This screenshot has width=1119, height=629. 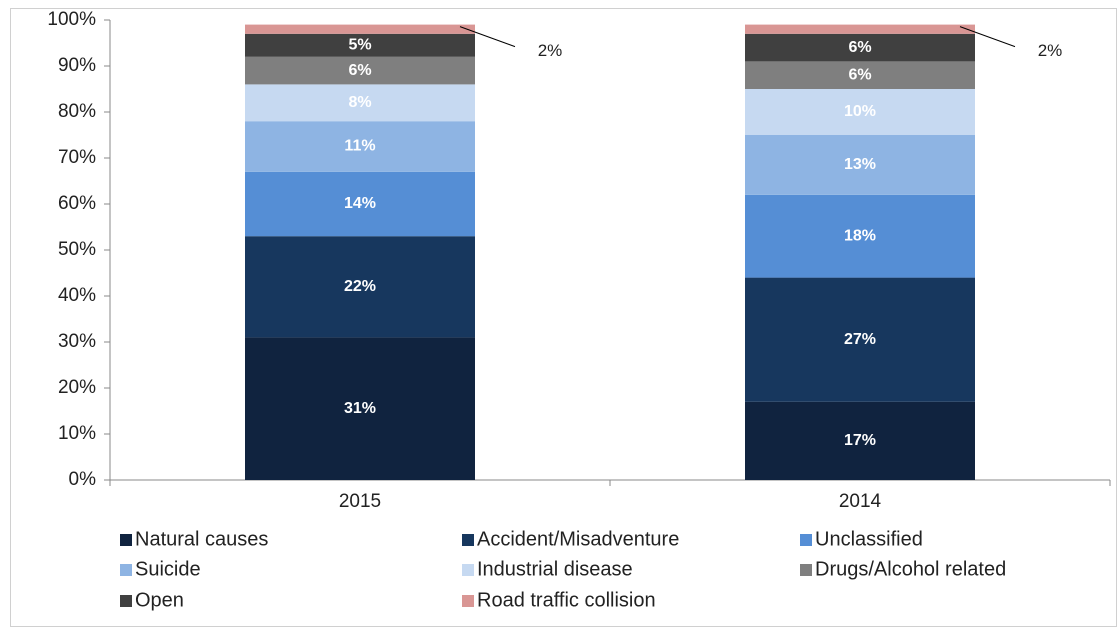 What do you see at coordinates (869, 539) in the screenshot?
I see `legend-label: Unclassified` at bounding box center [869, 539].